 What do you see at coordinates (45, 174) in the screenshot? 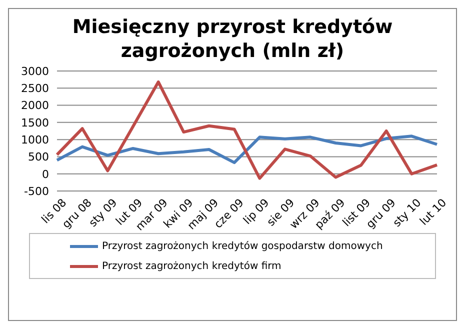
I see `y-tick-label: 0` at bounding box center [45, 174].